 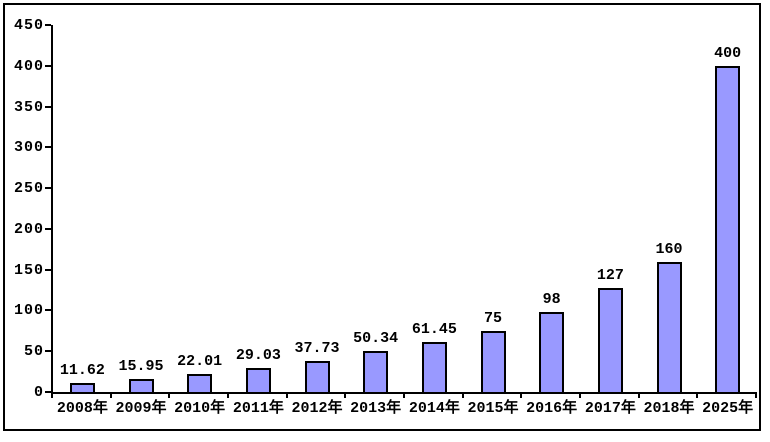 I want to click on x-axis-category-label: 2011年, so click(x=258, y=408).